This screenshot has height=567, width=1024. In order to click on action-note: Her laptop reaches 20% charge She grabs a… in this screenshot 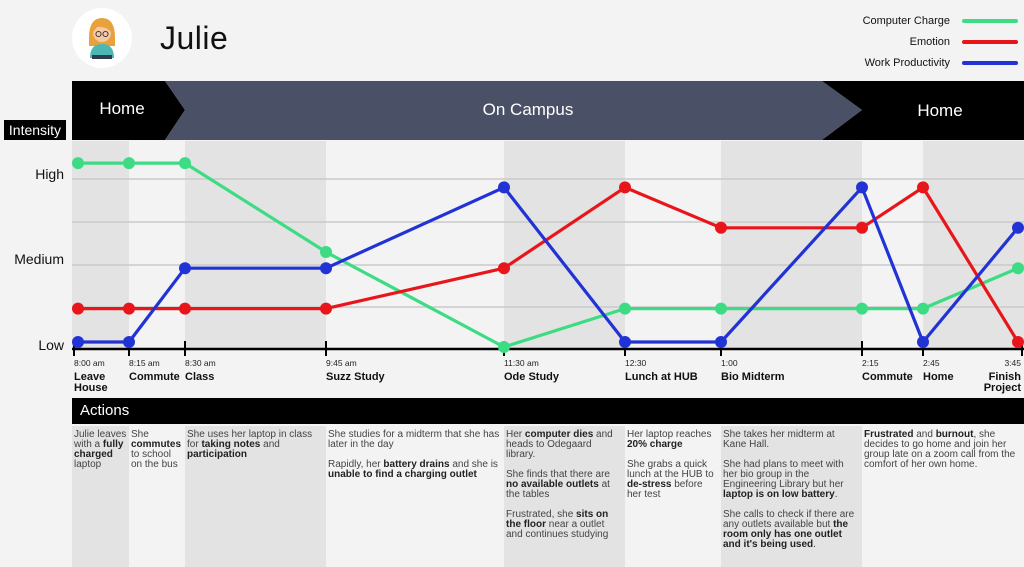, I will do `click(670, 464)`.